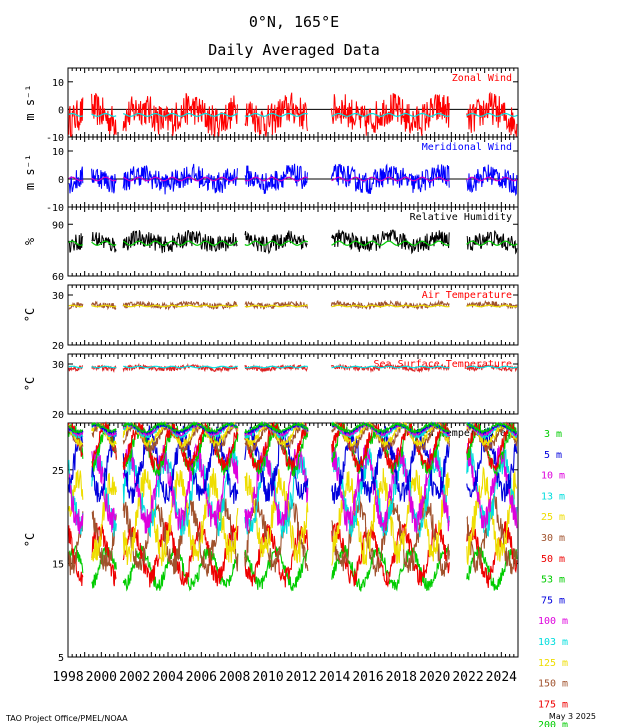  I want to click on x-tick-label: 2016, so click(367, 677).